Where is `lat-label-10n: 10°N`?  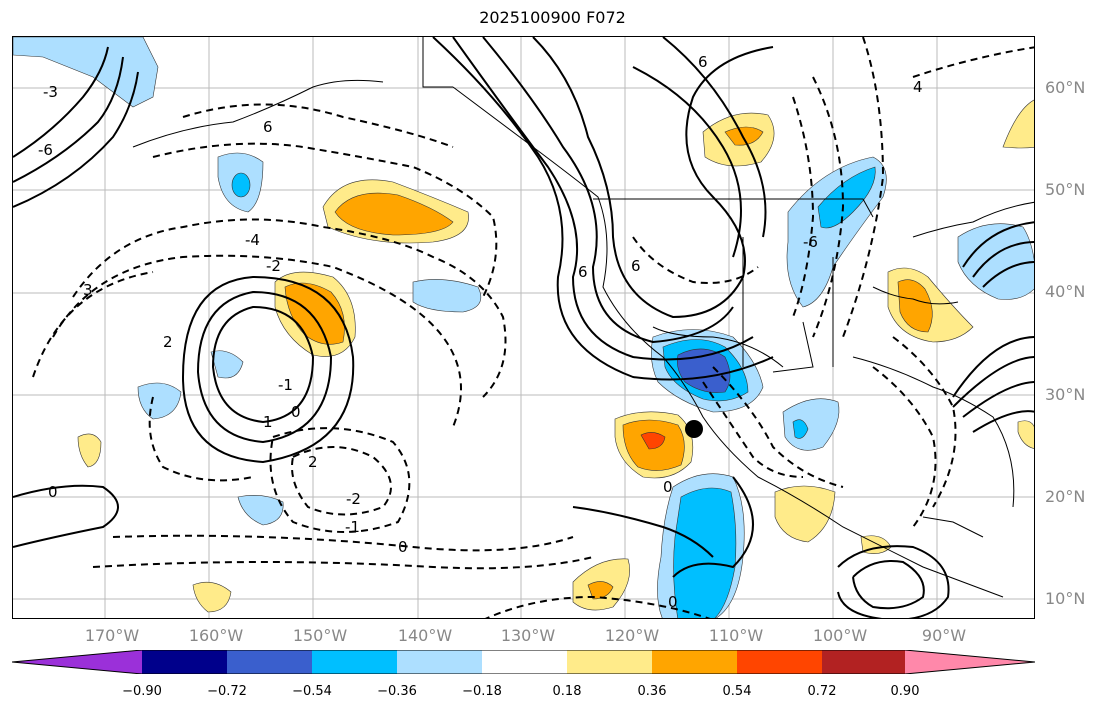
lat-label-10n: 10°N is located at coordinates (1065, 598).